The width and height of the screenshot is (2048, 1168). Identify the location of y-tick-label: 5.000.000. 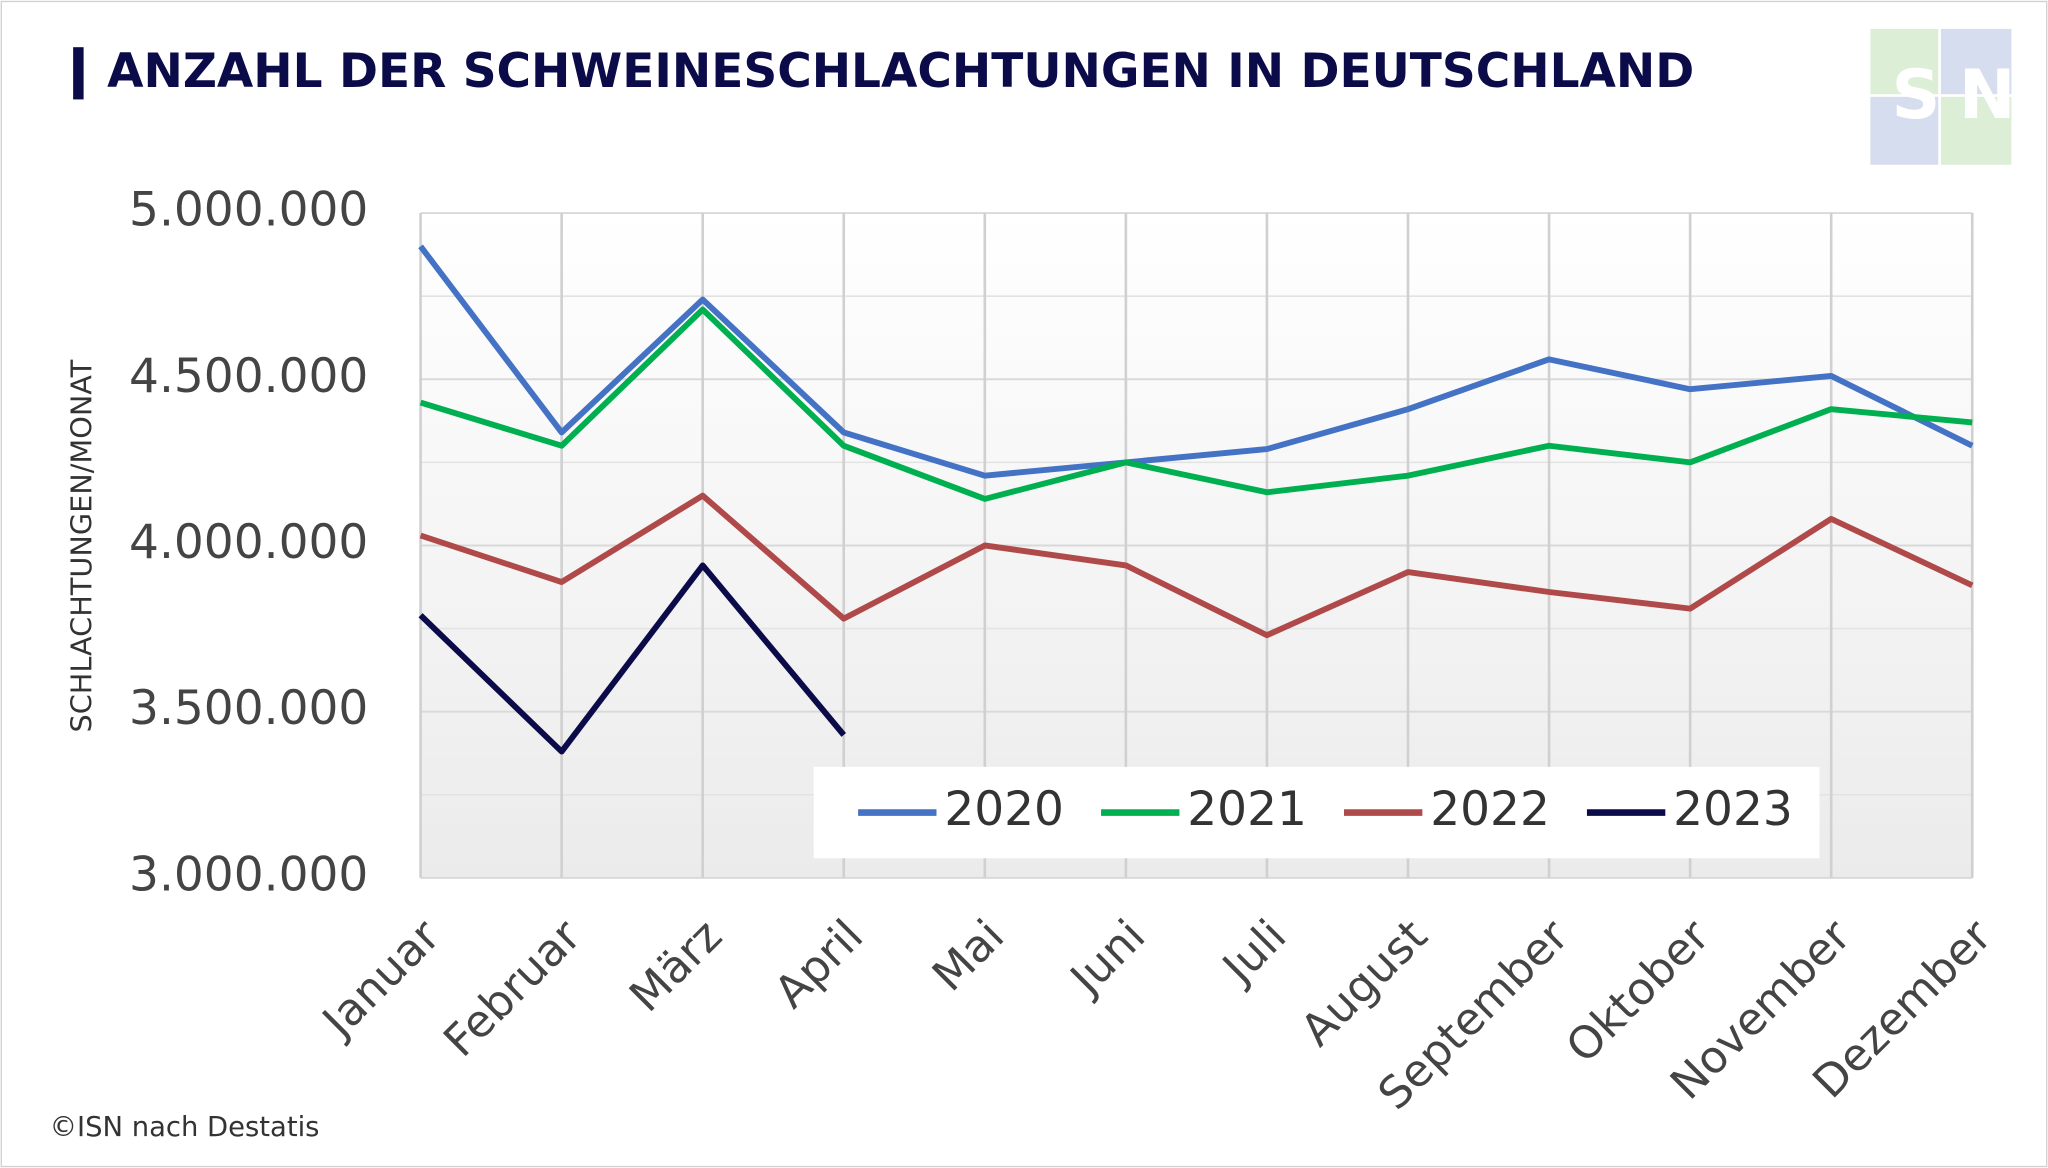
(248, 210).